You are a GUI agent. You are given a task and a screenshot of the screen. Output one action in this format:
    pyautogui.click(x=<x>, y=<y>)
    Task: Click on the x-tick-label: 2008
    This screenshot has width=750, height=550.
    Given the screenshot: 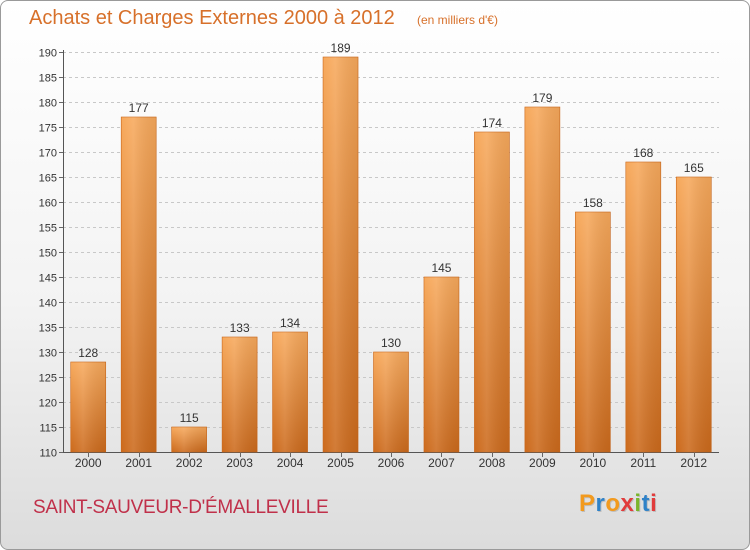 What is the action you would take?
    pyautogui.click(x=492, y=463)
    